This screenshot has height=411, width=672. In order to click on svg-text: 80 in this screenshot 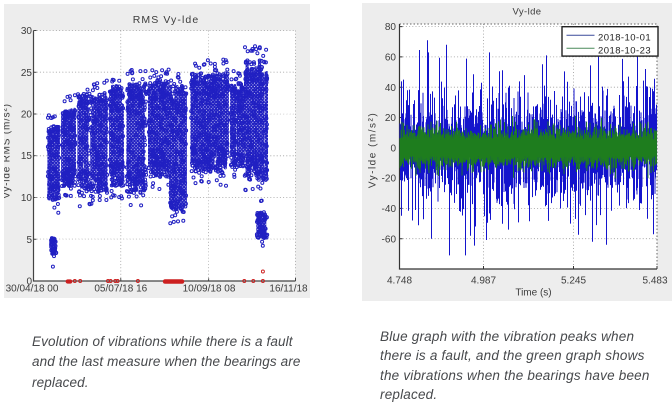, I will do `click(391, 27)`.